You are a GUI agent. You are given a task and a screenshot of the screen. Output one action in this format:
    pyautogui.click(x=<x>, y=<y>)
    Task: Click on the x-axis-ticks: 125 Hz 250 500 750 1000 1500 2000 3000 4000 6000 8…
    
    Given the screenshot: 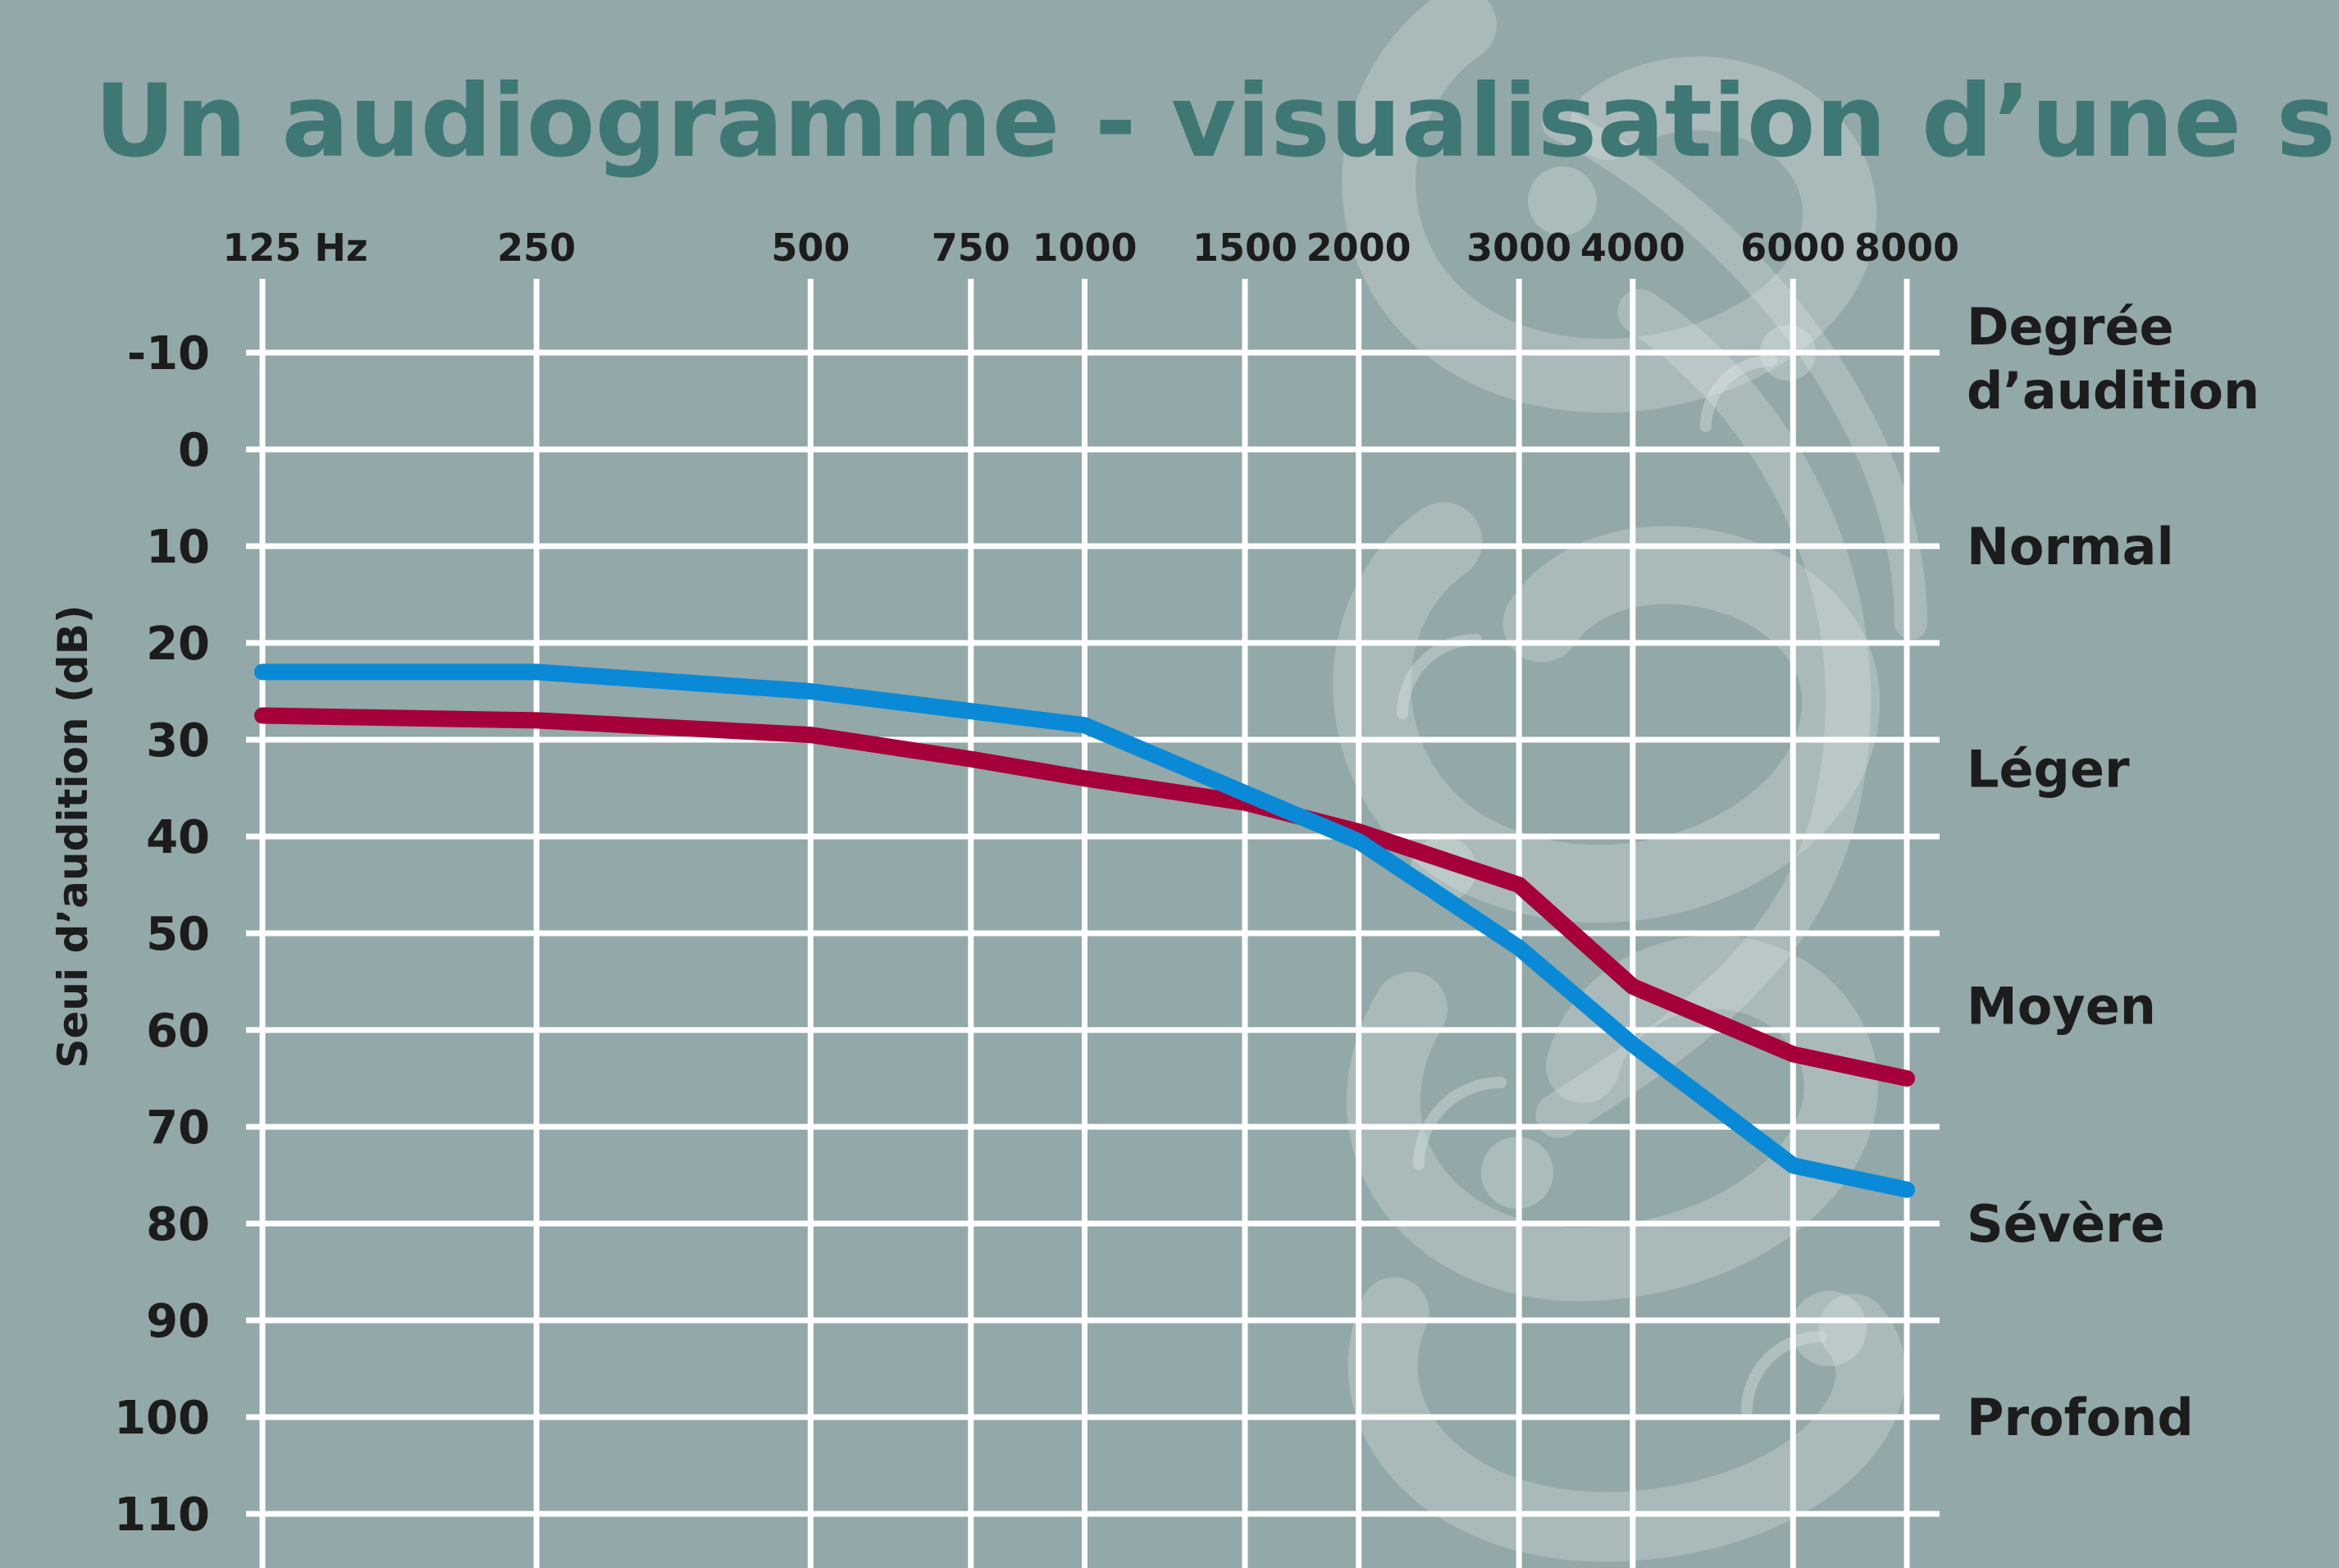 What is the action you would take?
    pyautogui.click(x=1090, y=248)
    